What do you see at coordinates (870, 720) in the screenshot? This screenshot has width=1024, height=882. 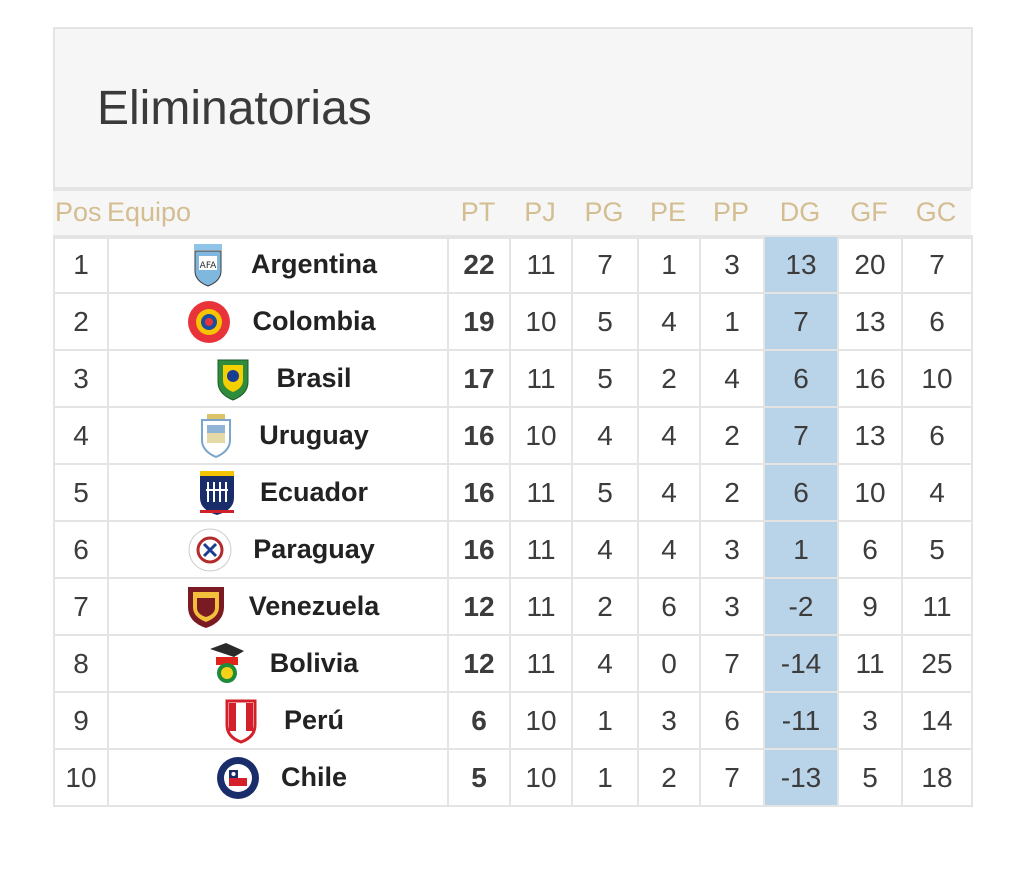 I see `gf-cell: 3` at bounding box center [870, 720].